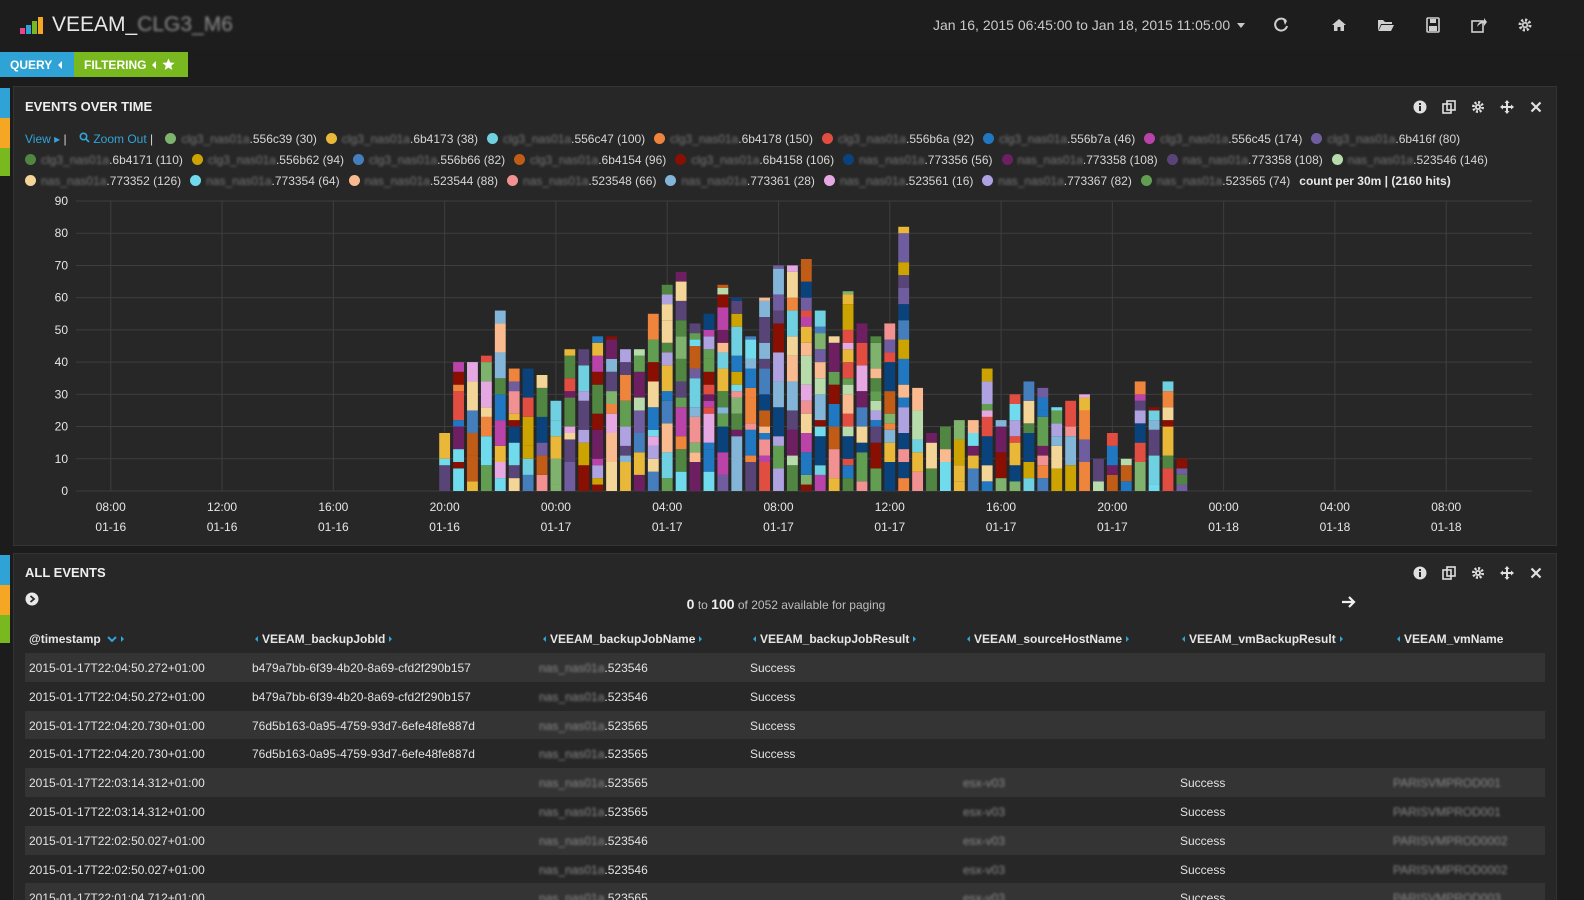 This screenshot has width=1584, height=900. Describe the element at coordinates (733, 139) in the screenshot. I see `legend-item: clg3_nas01a.6b4178 (150)` at that location.